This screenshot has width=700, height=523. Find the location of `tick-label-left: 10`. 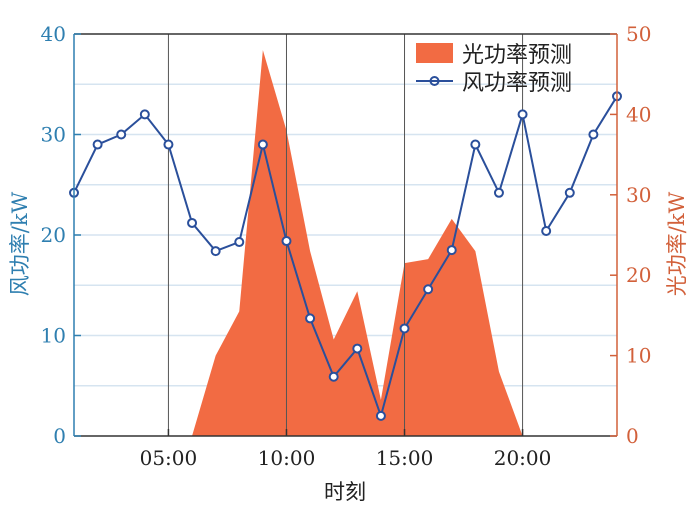

tick-label-left: 10 is located at coordinates (53, 336).